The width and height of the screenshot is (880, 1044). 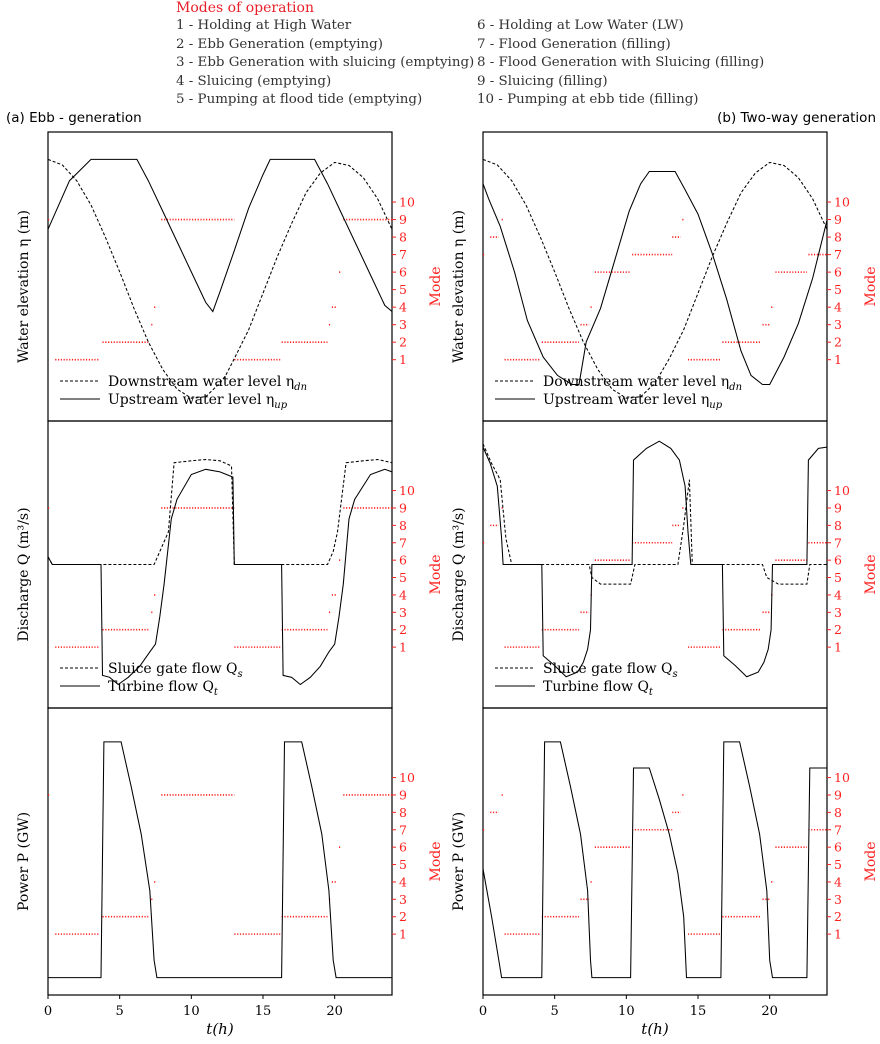 I want to click on mode-item: 5 - Pumping at flood tide (emptying), so click(x=299, y=100).